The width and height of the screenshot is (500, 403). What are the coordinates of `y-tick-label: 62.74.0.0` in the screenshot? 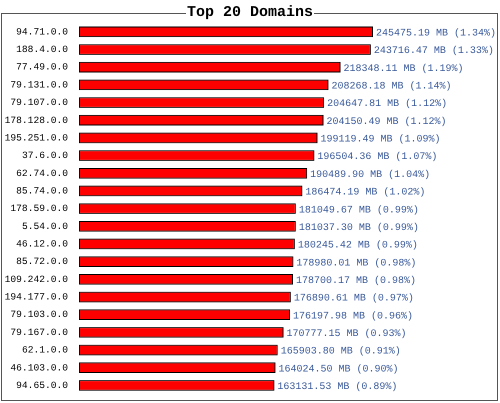 It's located at (42, 173).